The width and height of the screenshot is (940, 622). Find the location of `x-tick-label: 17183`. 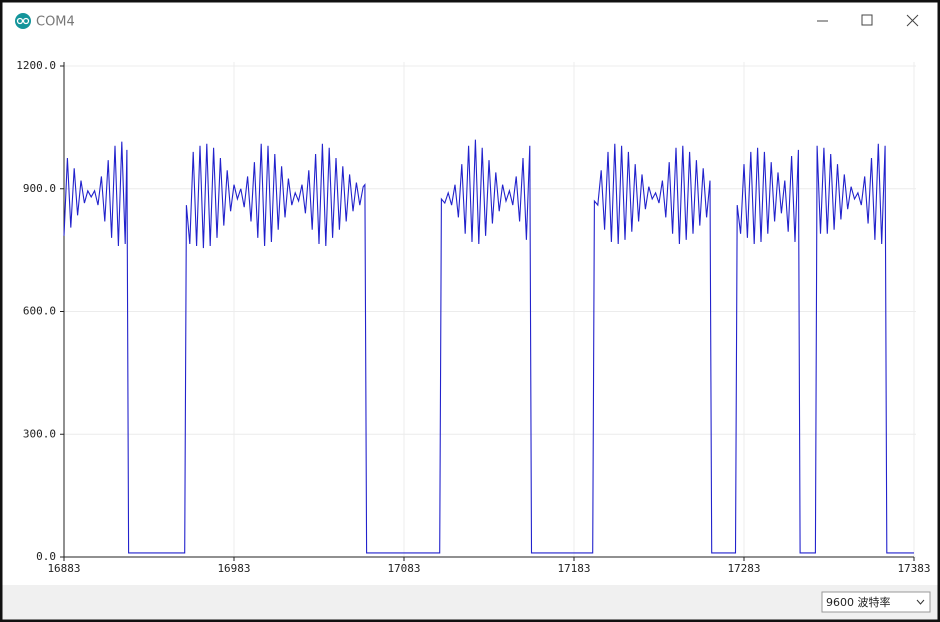

x-tick-label: 17183 is located at coordinates (573, 568).